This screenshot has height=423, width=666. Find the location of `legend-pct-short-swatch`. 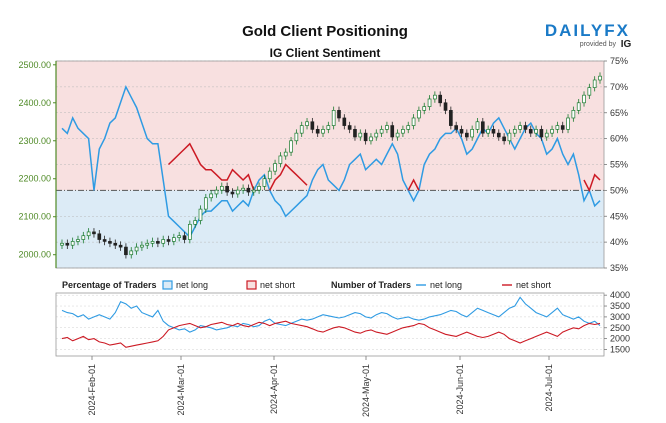

legend-pct-short-swatch is located at coordinates (251, 285).